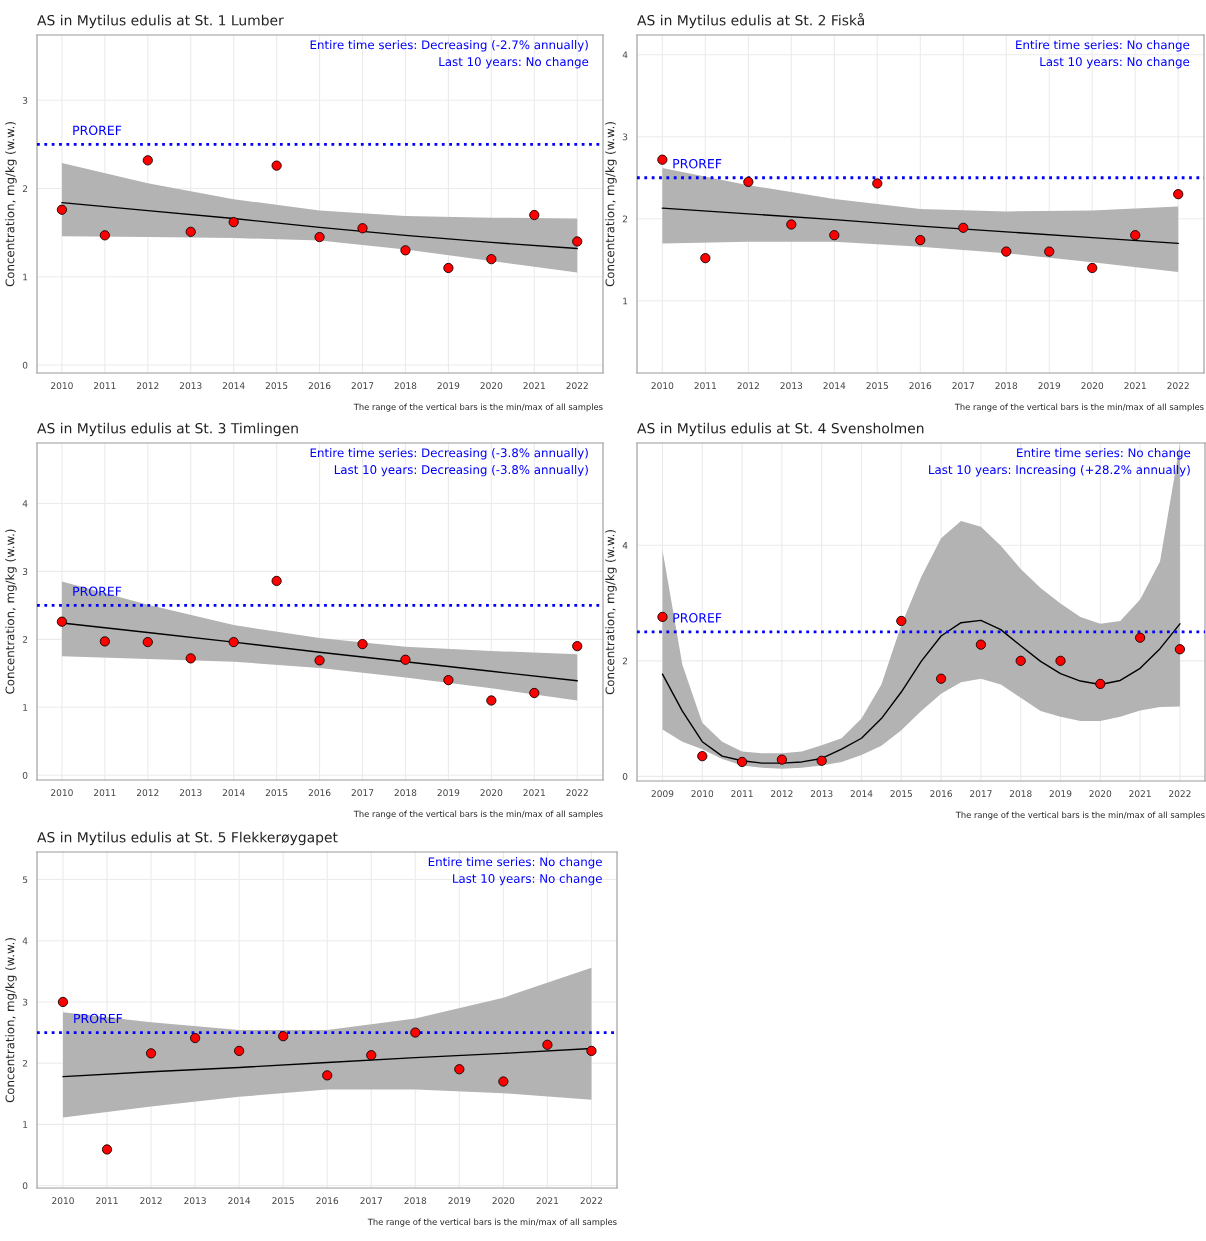 The width and height of the screenshot is (1206, 1241). I want to click on y-tick-label: 5, so click(25, 880).